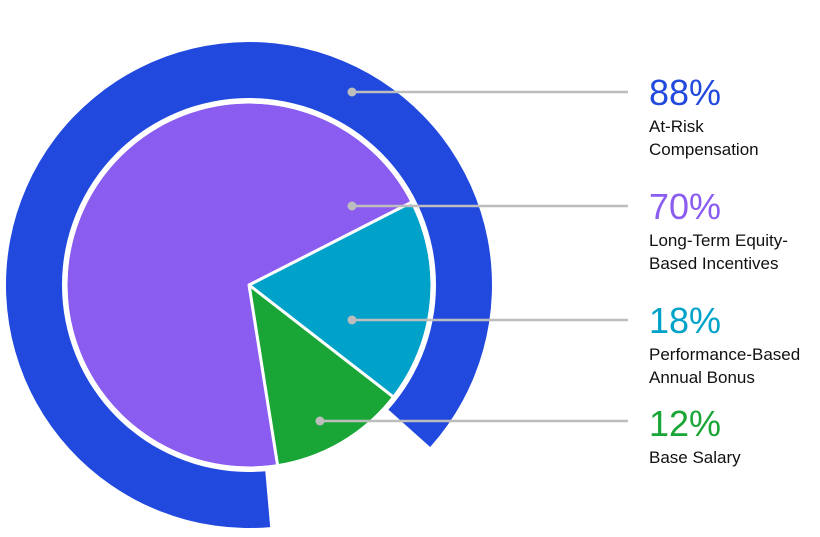  Describe the element at coordinates (734, 437) in the screenshot. I see `legend-item-base-salary: 12% Base Salary` at that location.